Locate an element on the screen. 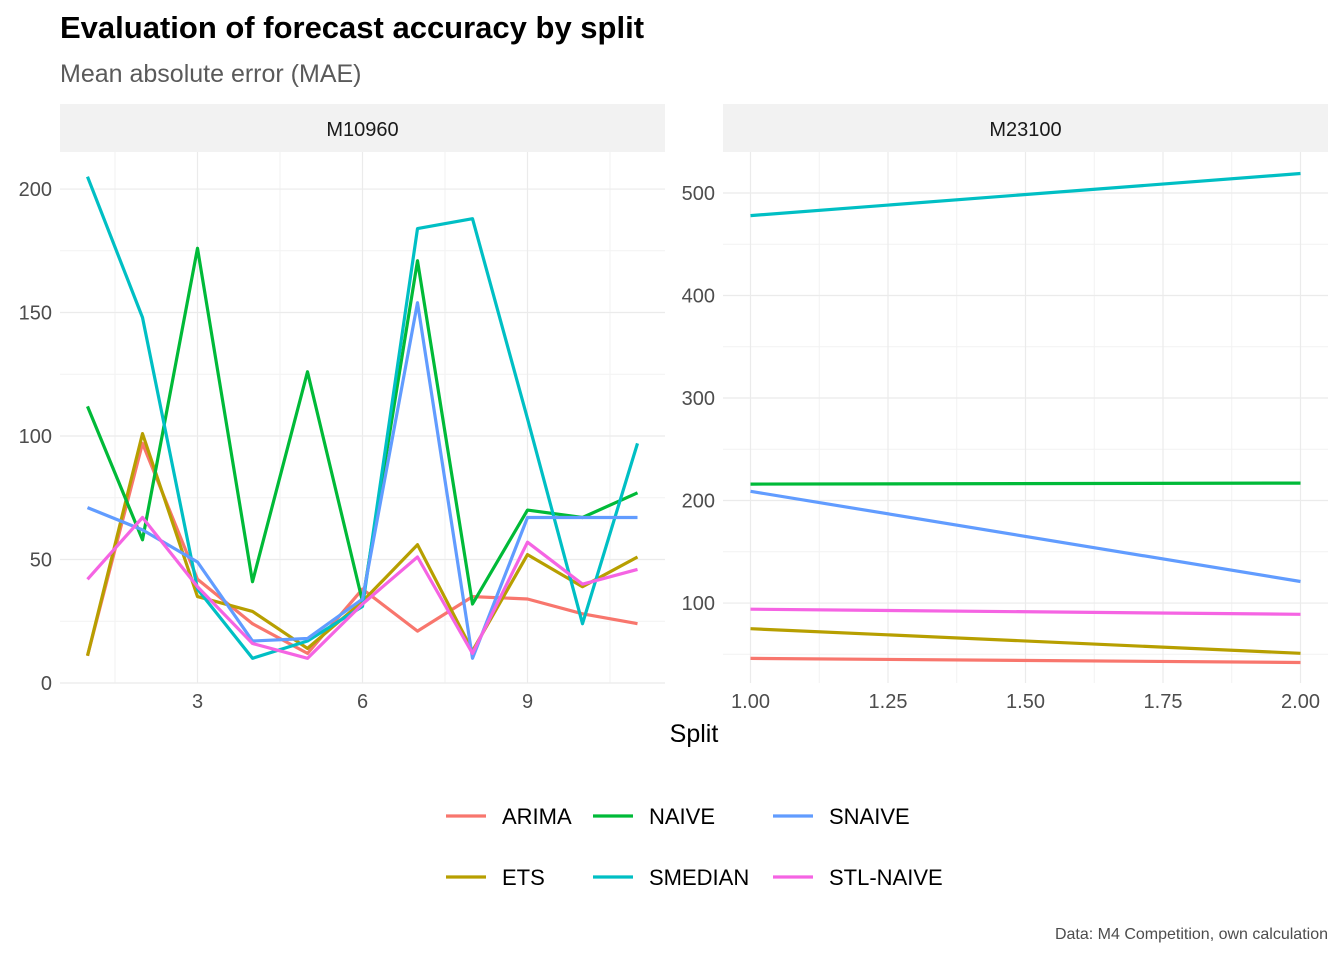 The width and height of the screenshot is (1344, 960). chart-subtitle: Mean absolute error (MAE) is located at coordinates (211, 74).